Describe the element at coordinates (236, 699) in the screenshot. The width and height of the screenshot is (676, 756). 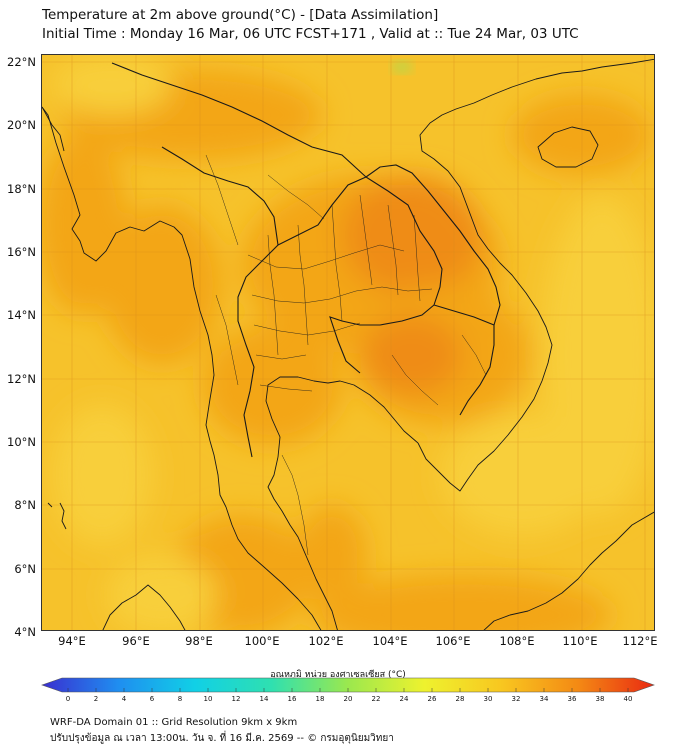
I see `colorbar-tick-12: 12` at that location.